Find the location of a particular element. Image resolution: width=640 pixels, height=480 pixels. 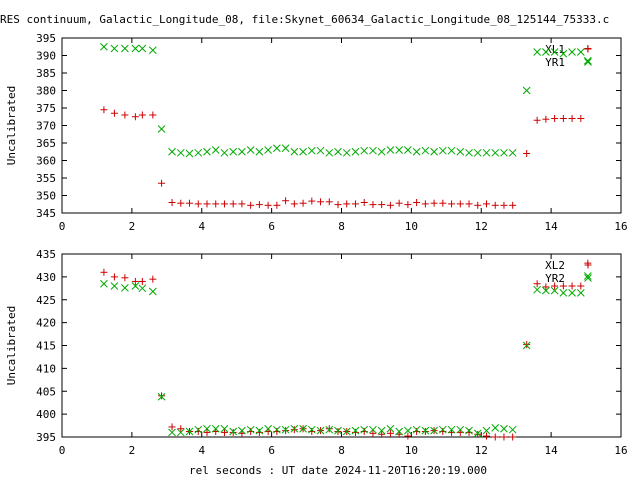

legend-label-yr1: YR1 is located at coordinates (555, 62).